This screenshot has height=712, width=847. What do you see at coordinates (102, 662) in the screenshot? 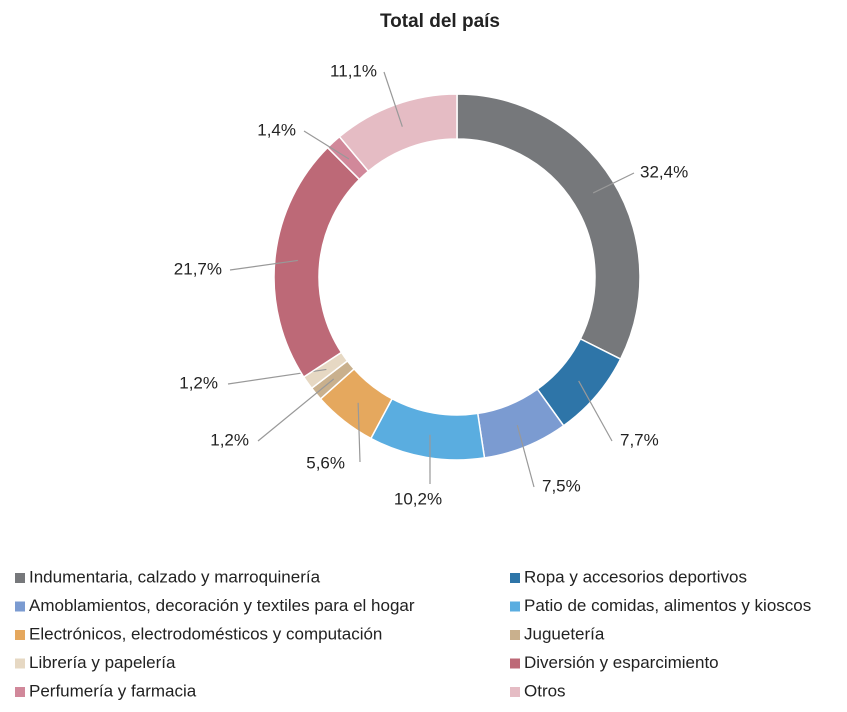
I see `legend-label: Librería y papelería` at bounding box center [102, 662].